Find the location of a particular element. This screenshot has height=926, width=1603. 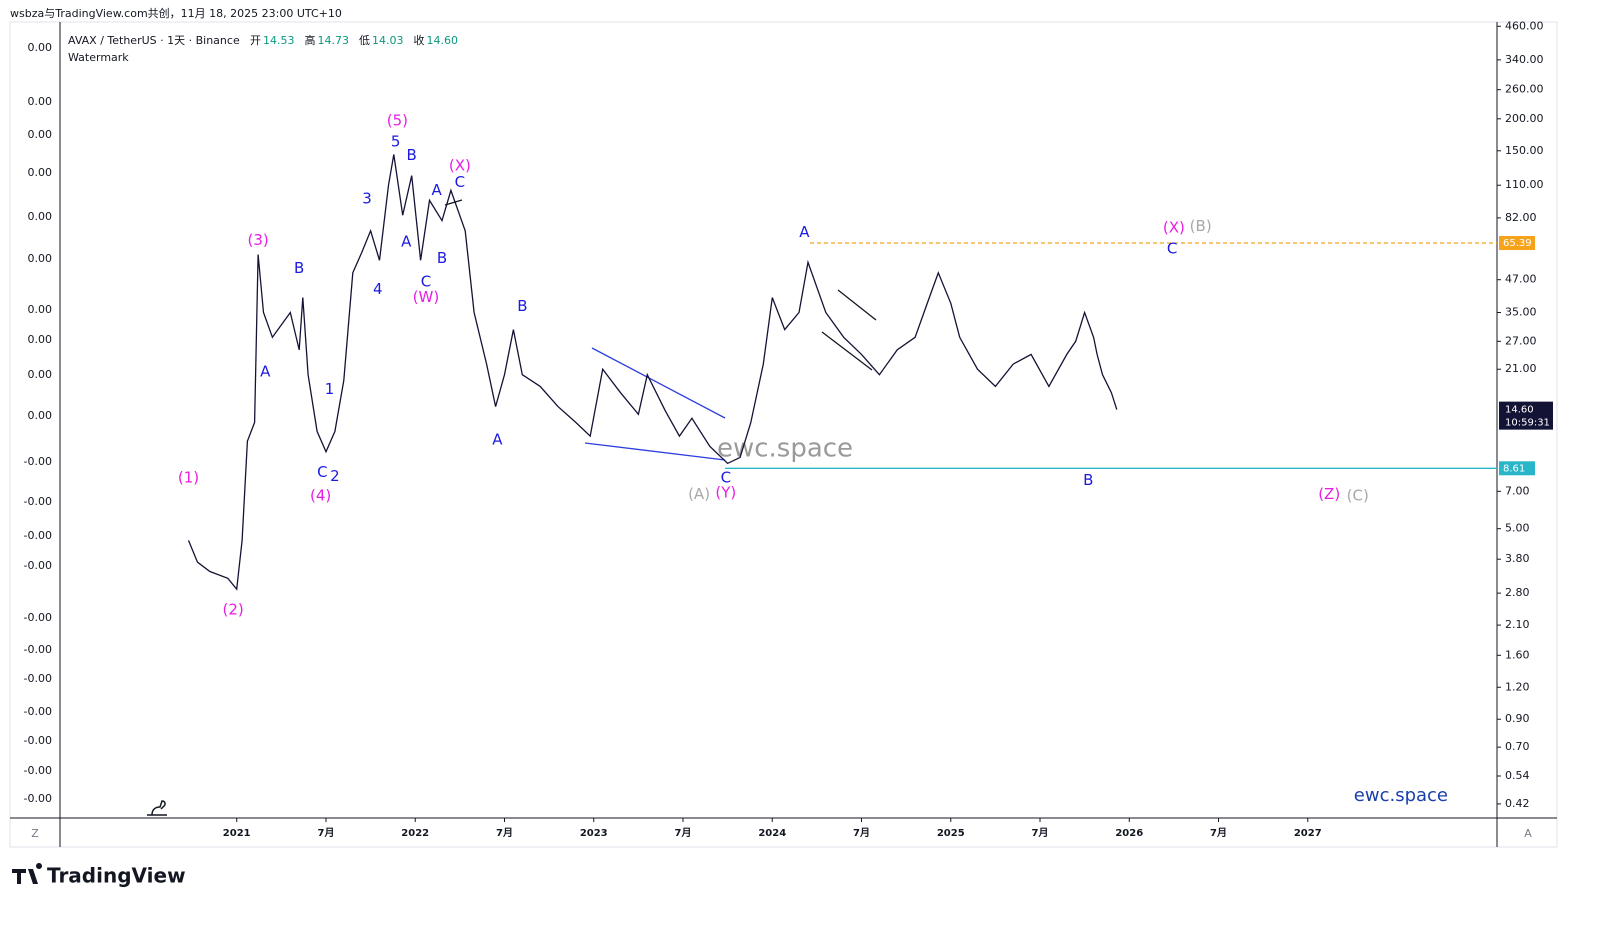

y-tick-label: 5.00 is located at coordinates (1517, 528).